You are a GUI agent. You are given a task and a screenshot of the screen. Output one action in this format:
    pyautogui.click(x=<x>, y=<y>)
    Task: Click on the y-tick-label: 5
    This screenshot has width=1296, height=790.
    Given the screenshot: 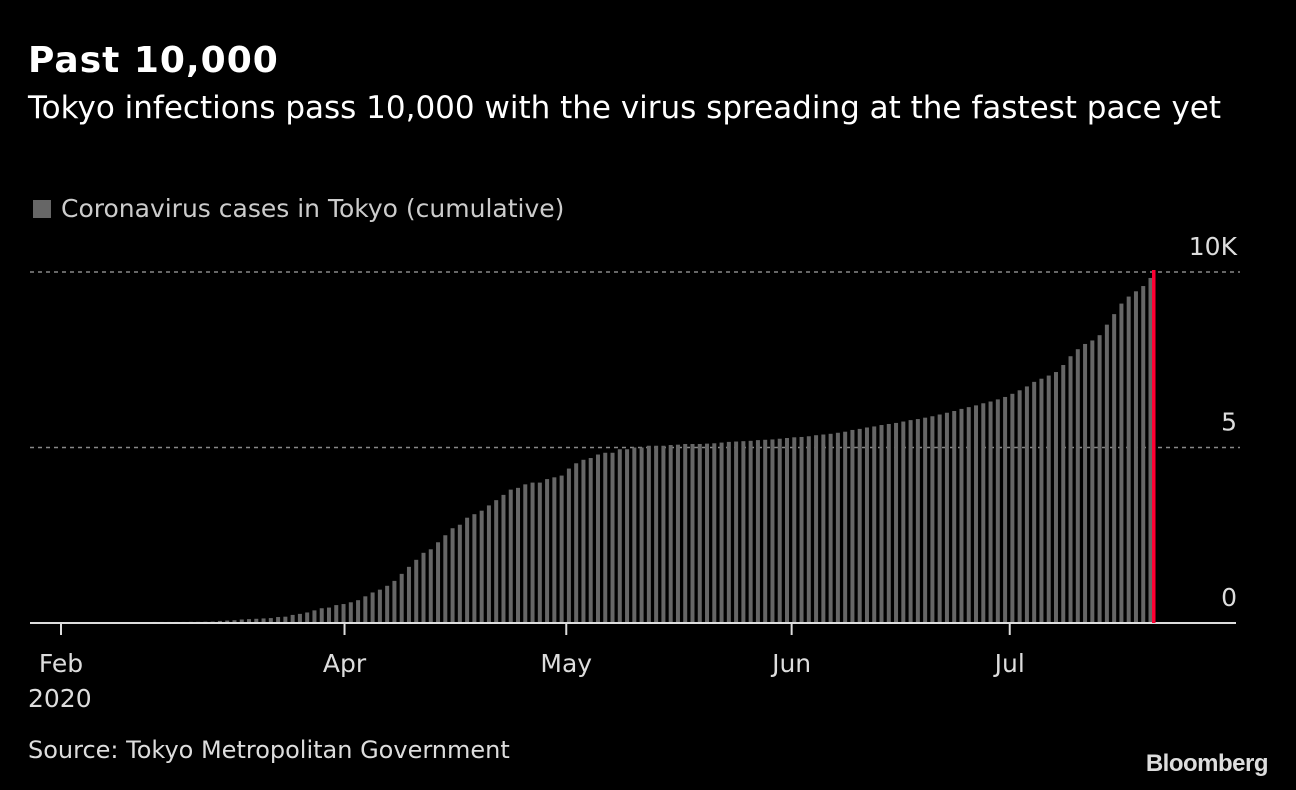 What is the action you would take?
    pyautogui.click(x=1229, y=422)
    